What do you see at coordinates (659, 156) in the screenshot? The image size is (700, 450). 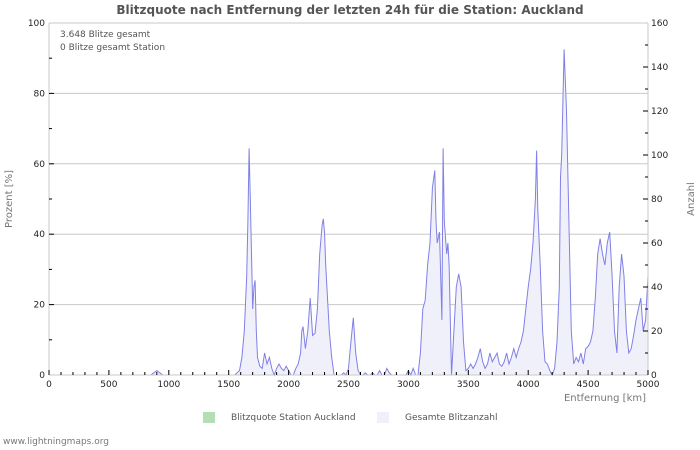 I see `right-tick-label: 100` at bounding box center [659, 156].